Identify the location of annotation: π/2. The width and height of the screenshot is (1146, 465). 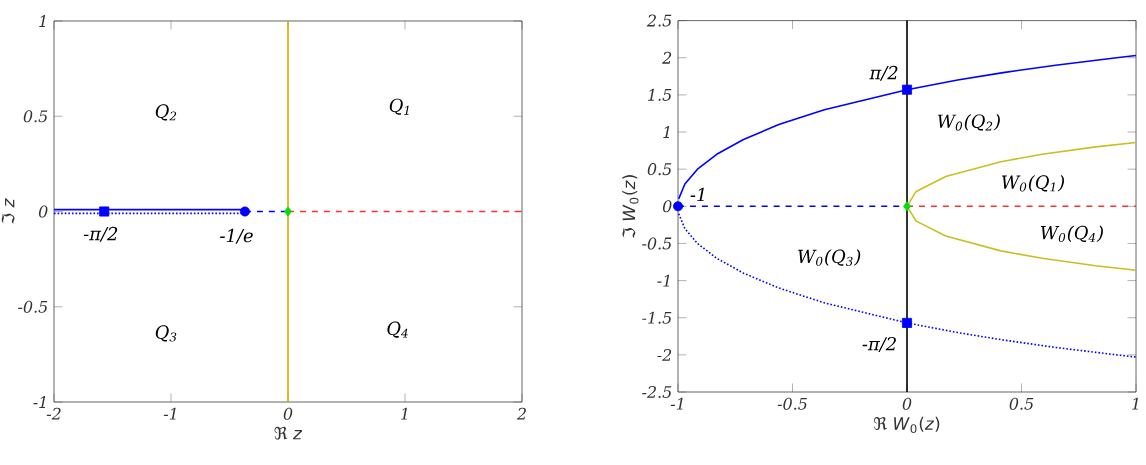
(883, 73).